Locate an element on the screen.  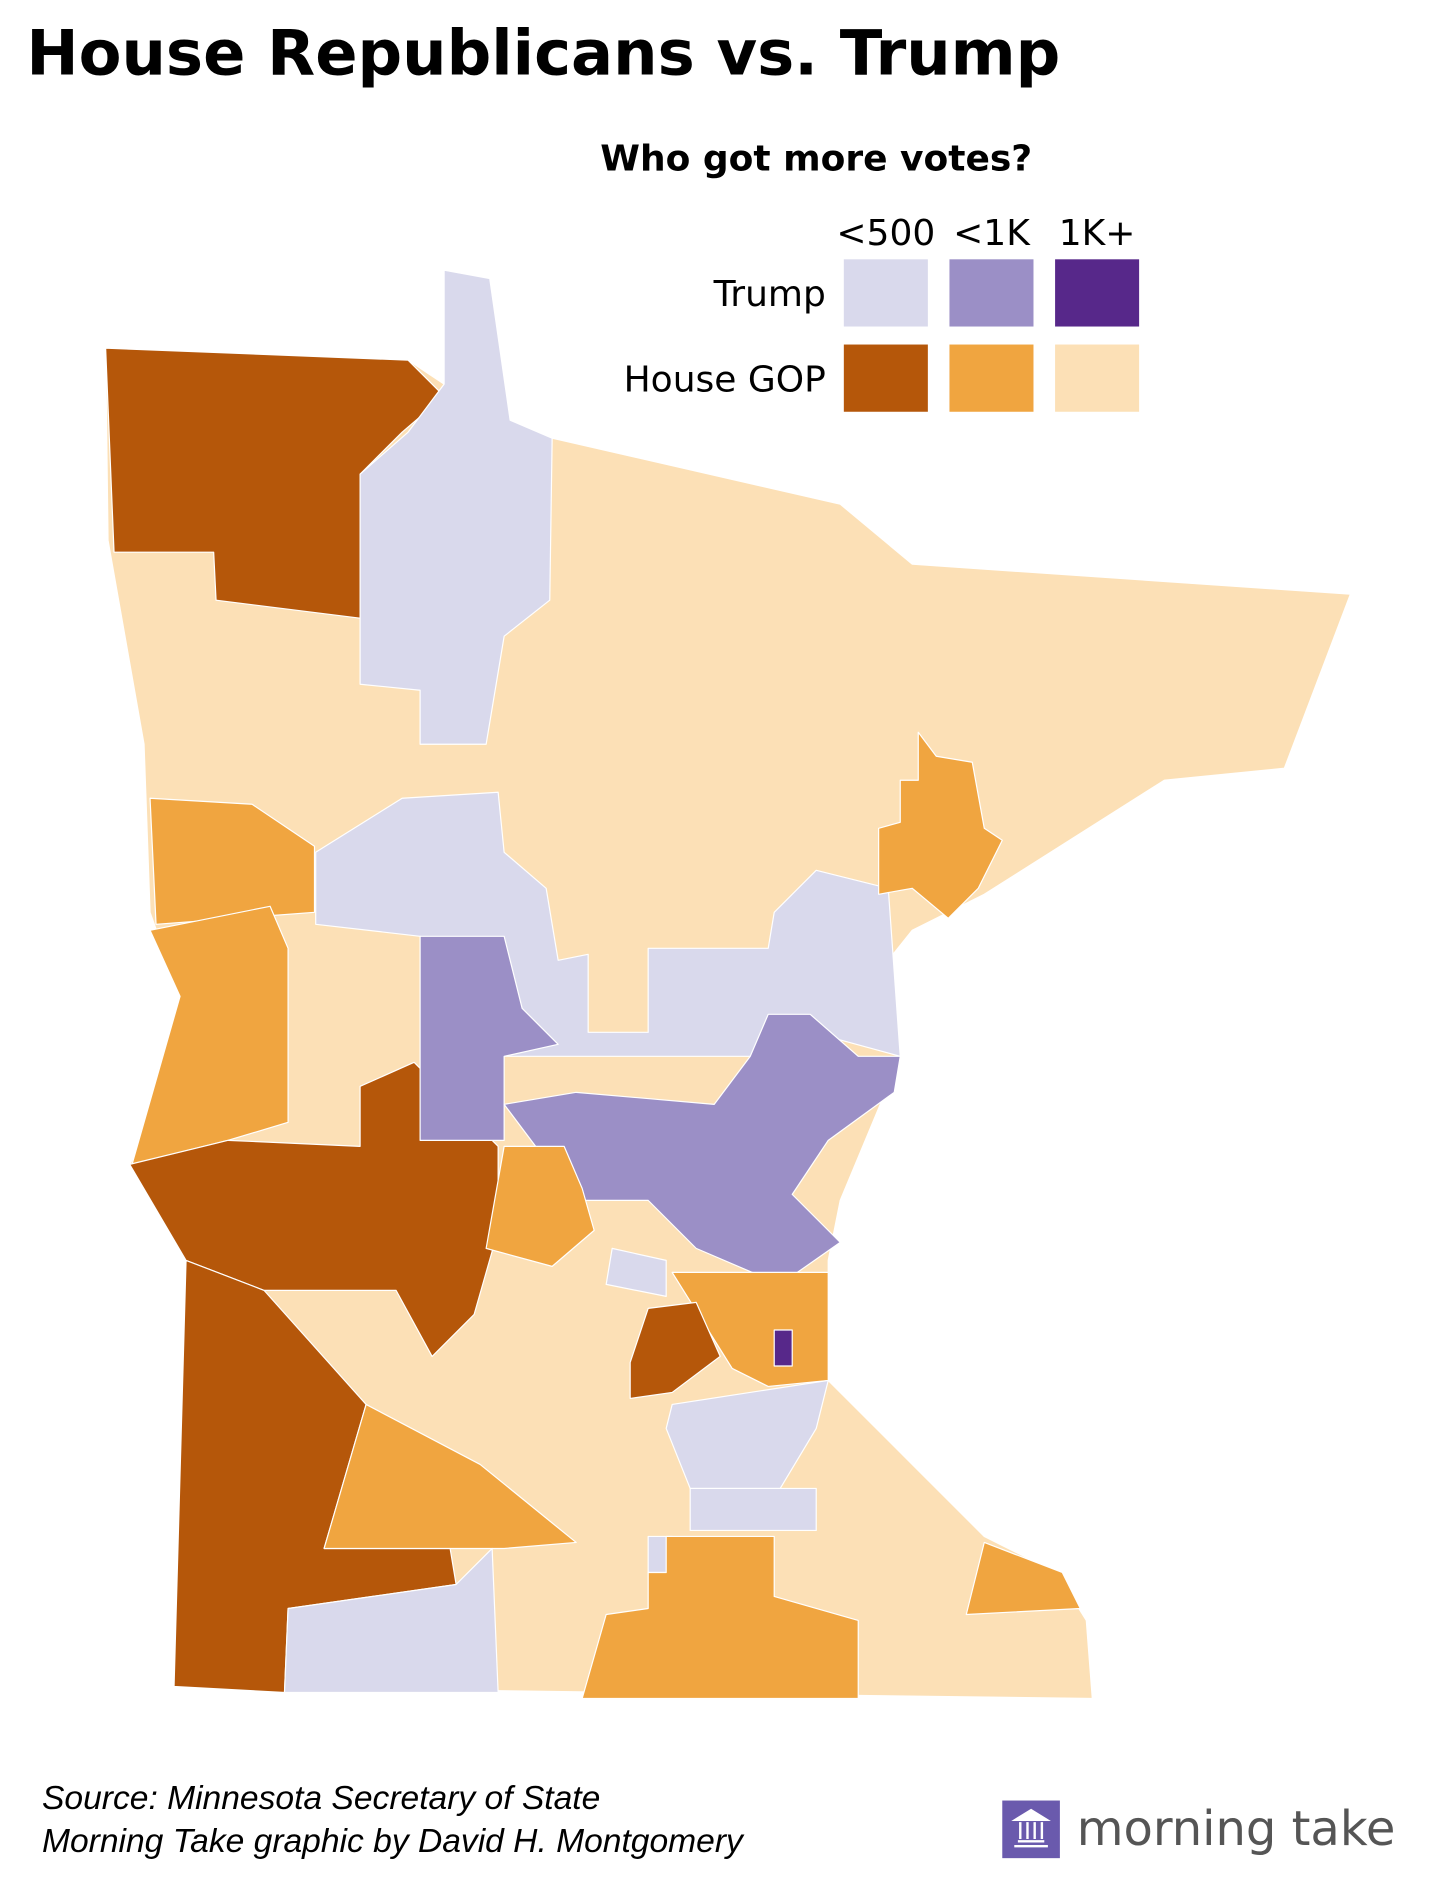
legend-column-label: 1K+ is located at coordinates (1097, 233).